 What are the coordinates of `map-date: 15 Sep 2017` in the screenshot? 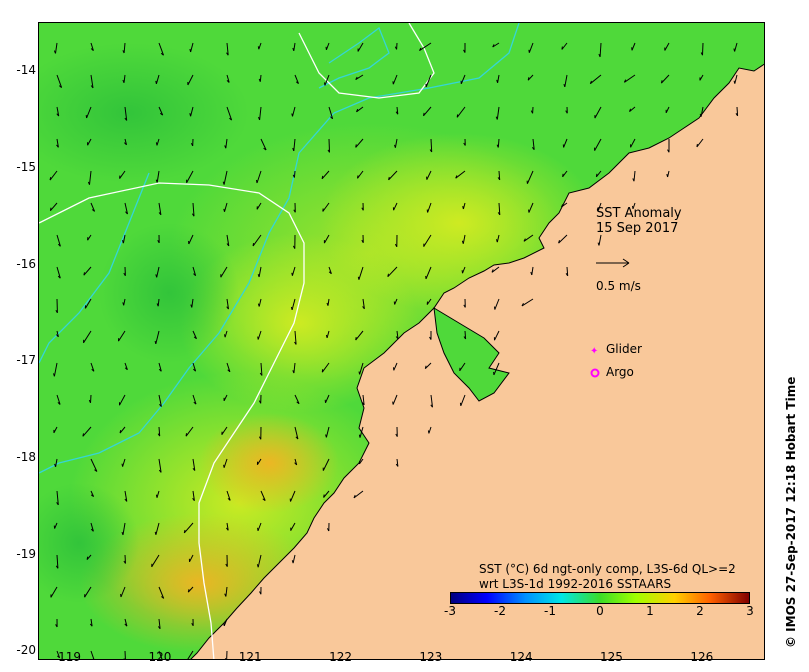 It's located at (637, 228).